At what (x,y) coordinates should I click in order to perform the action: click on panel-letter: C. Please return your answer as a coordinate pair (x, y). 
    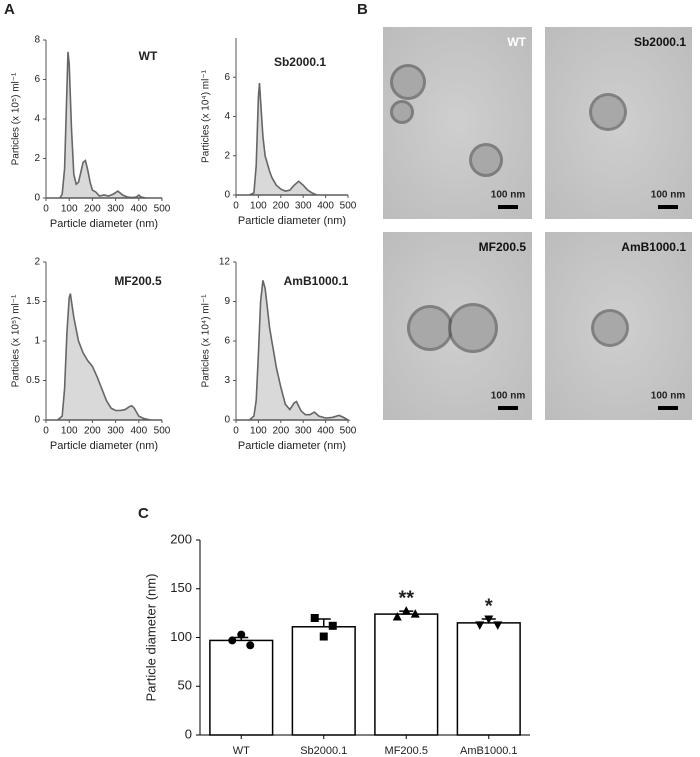
    Looking at the image, I should click on (143, 513).